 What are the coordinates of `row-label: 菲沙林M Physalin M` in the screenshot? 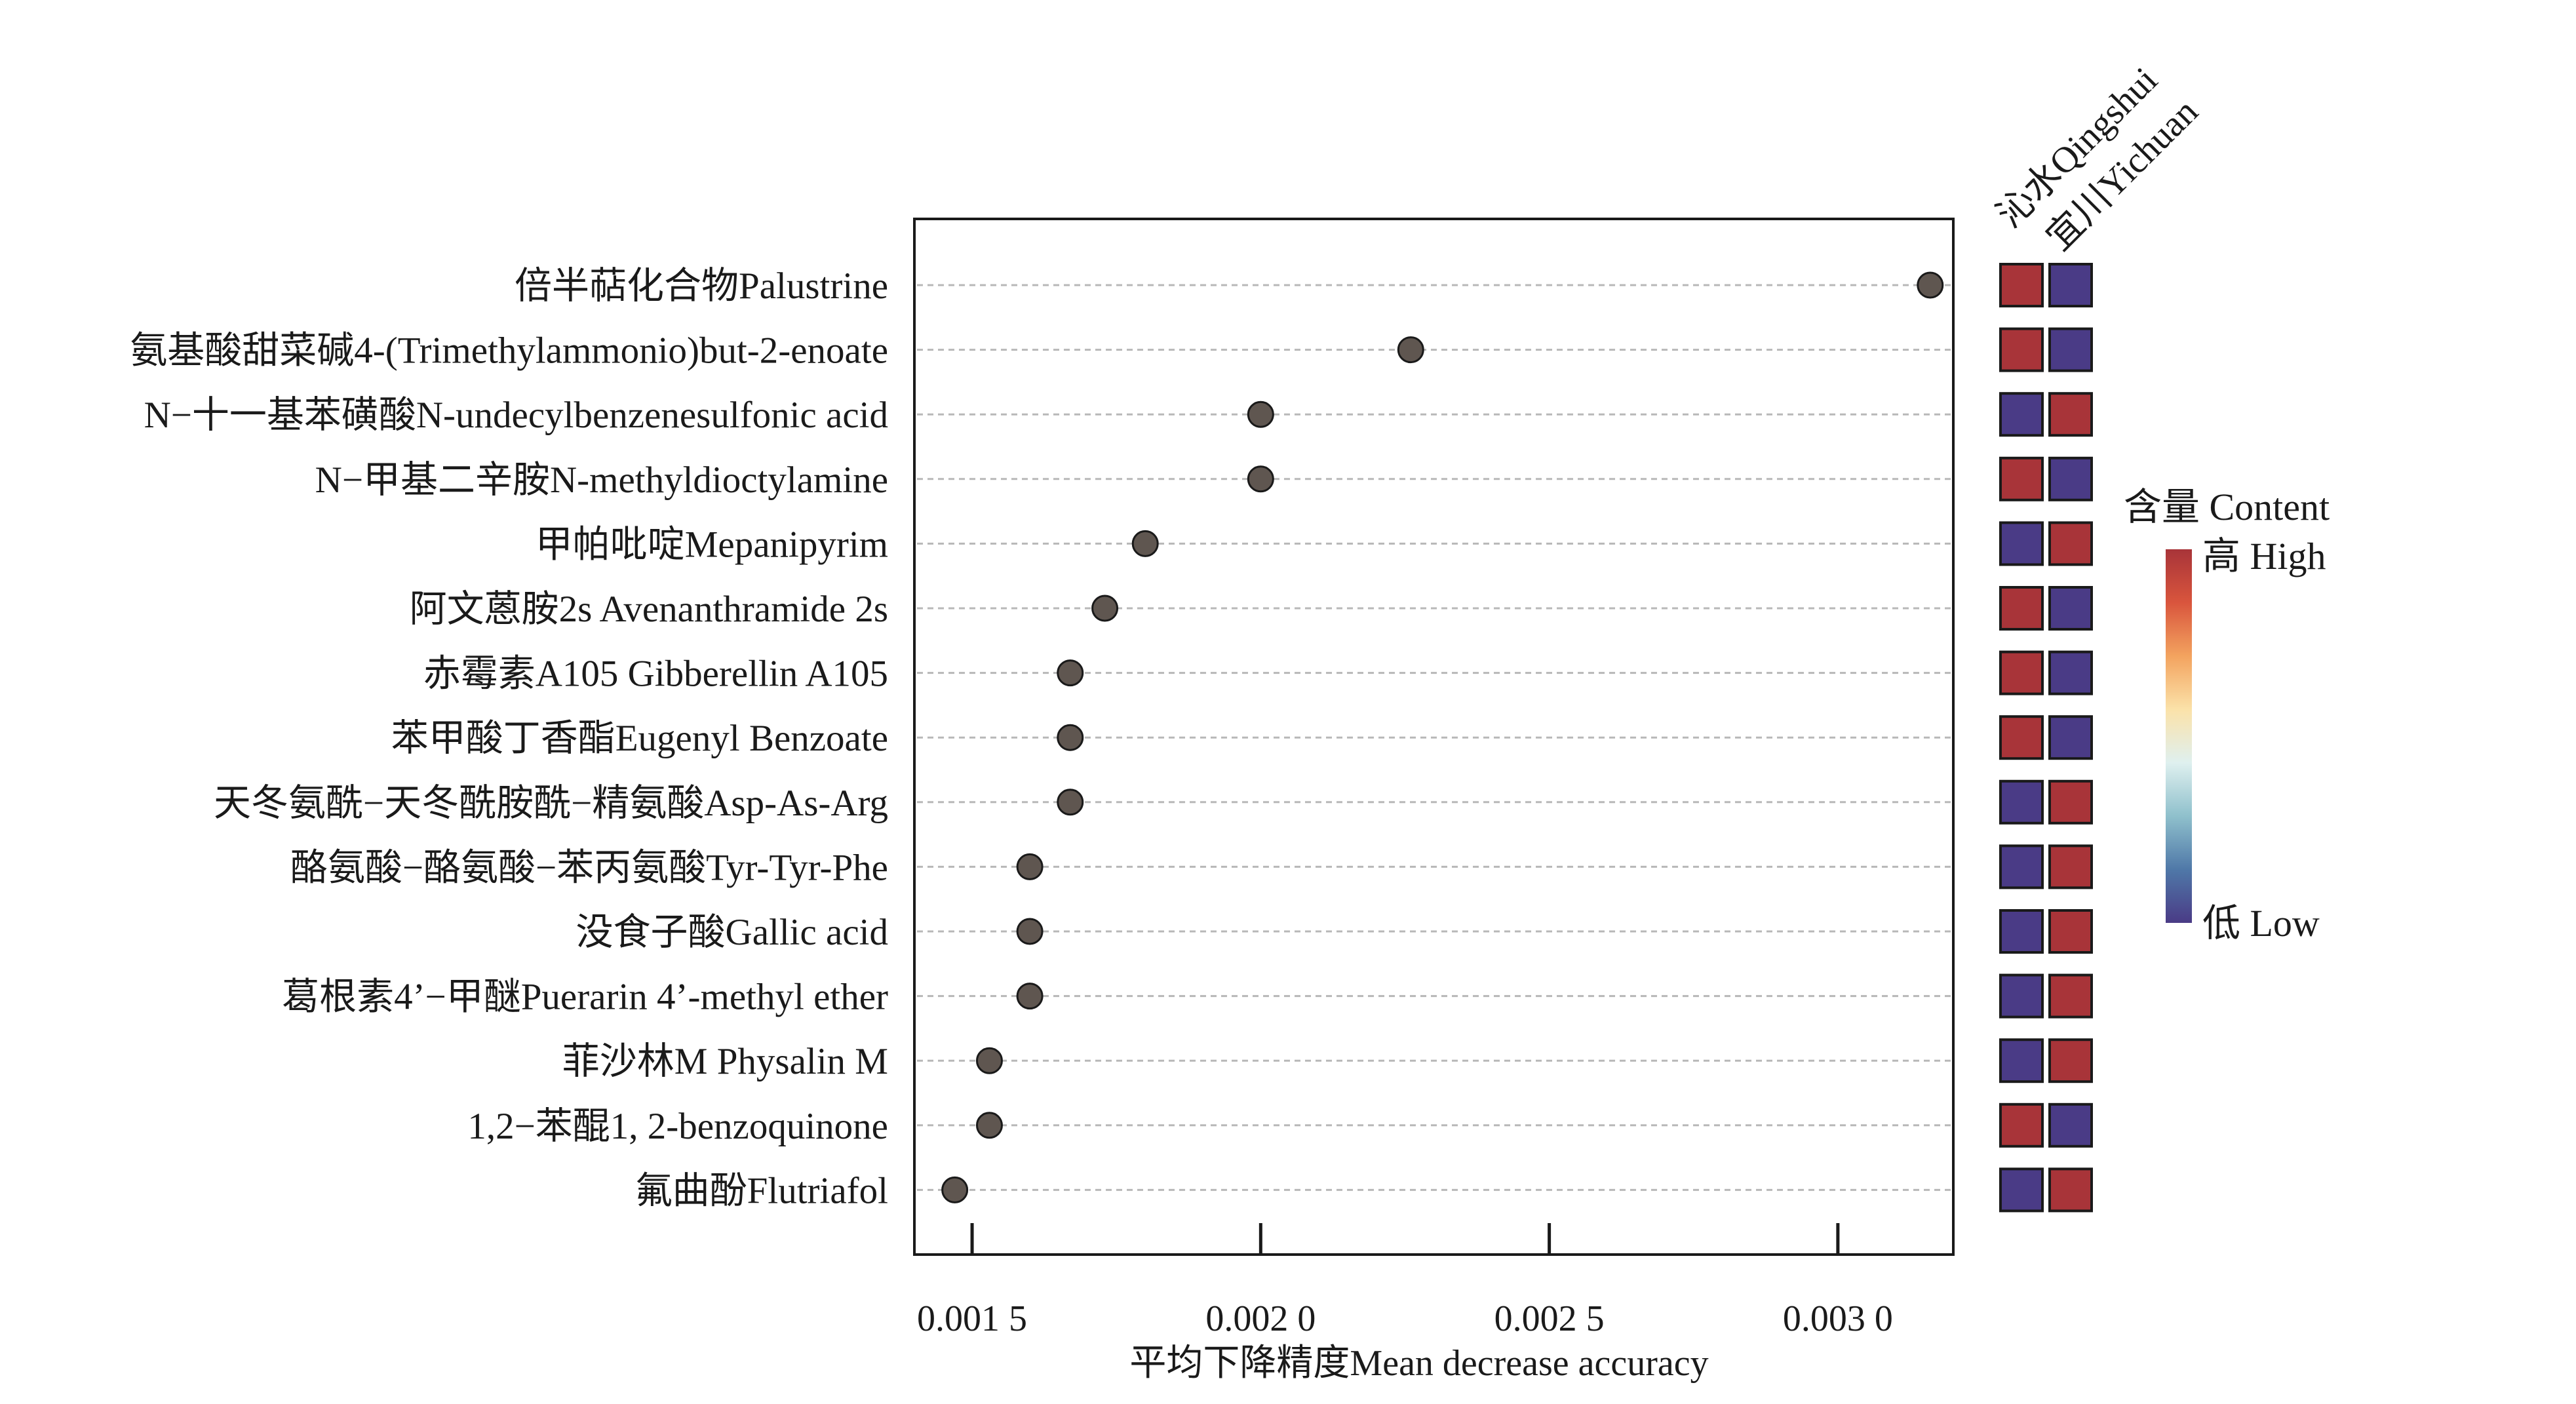 It's located at (725, 1061).